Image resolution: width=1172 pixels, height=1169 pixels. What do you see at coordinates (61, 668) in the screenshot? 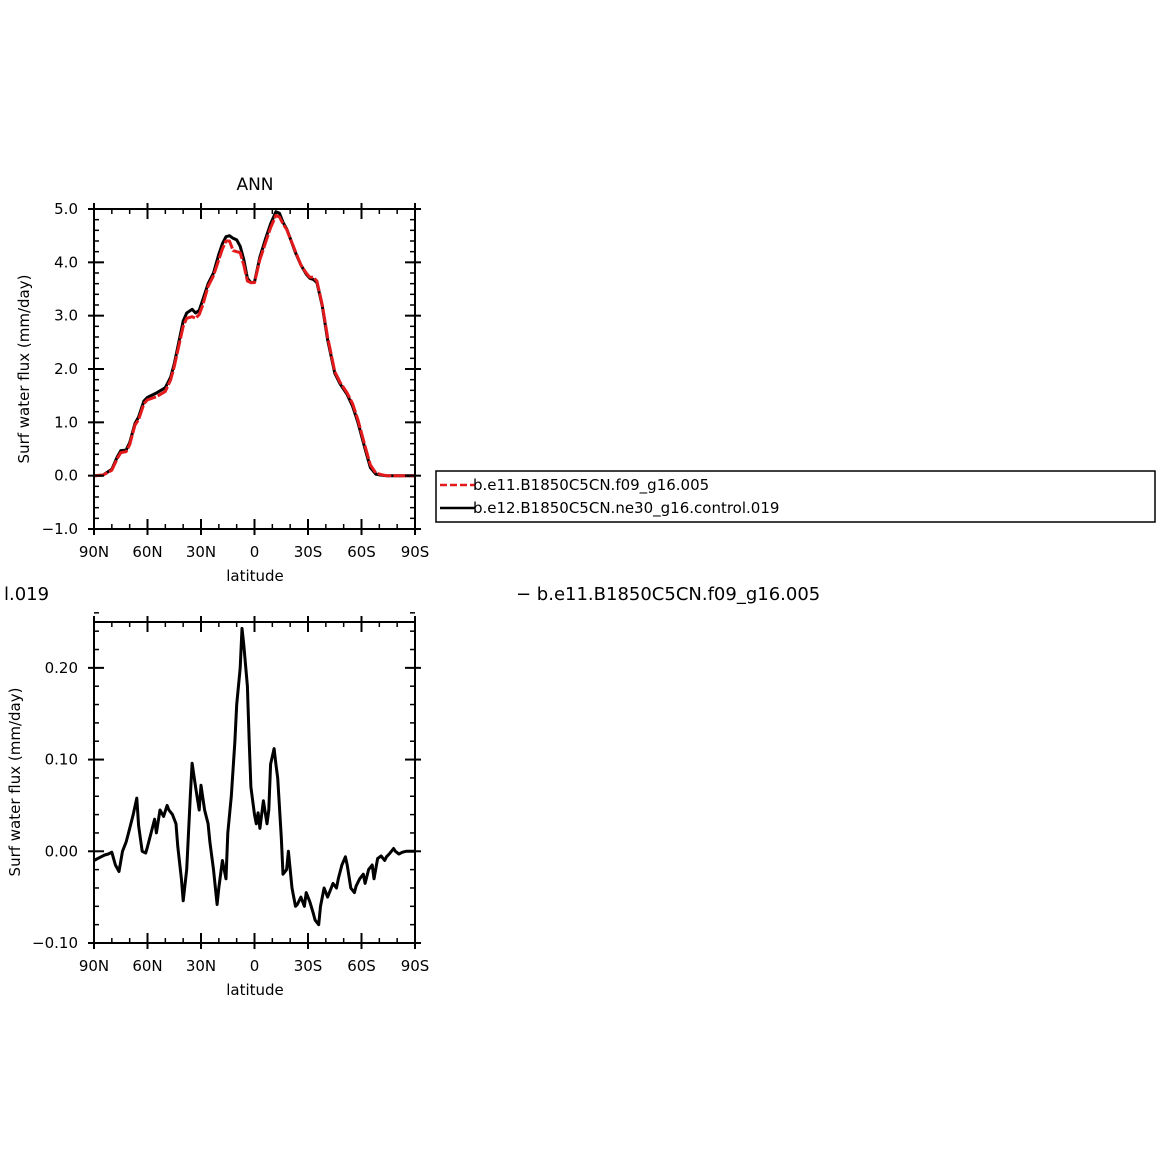
I see `bottom-y-tick-label: 0.20` at bounding box center [61, 668].